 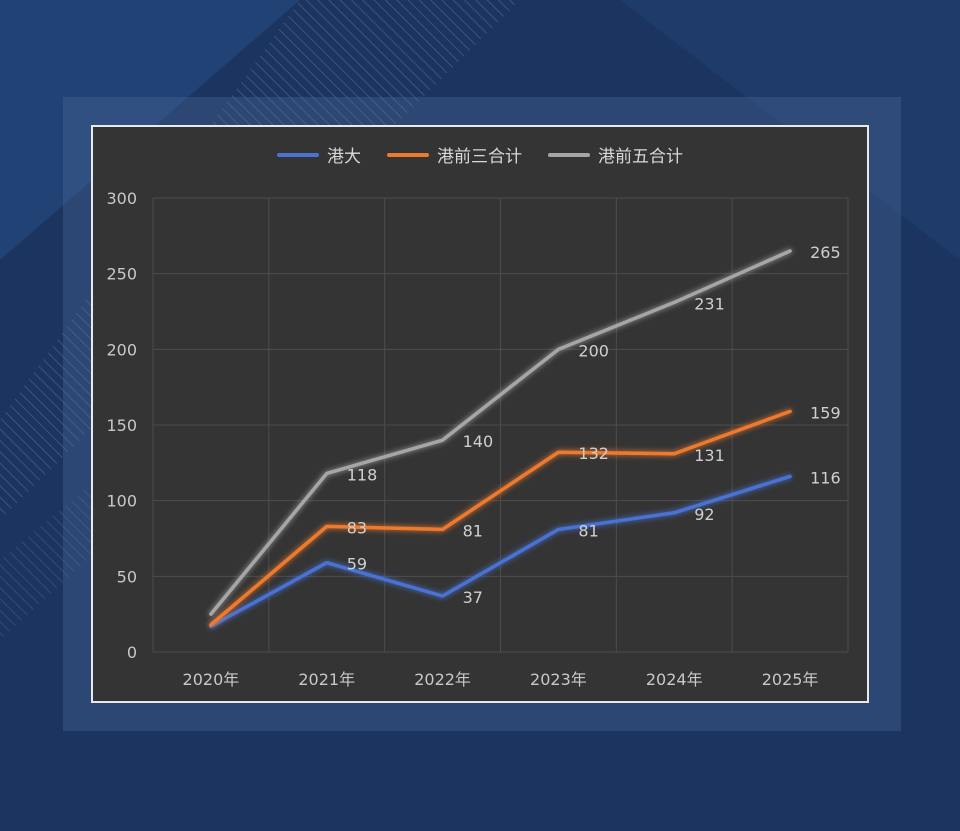 What do you see at coordinates (640, 157) in the screenshot?
I see `legend-label-top5: 港前五合计` at bounding box center [640, 157].